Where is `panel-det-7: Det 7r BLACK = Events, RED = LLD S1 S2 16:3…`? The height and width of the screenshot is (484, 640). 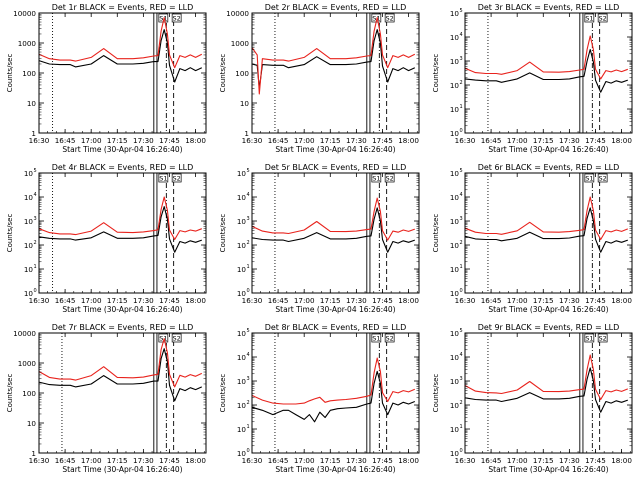 panel-det-7: Det 7r BLACK = Events, RED = LLD S1 S2 16:3… is located at coordinates (106, 398).